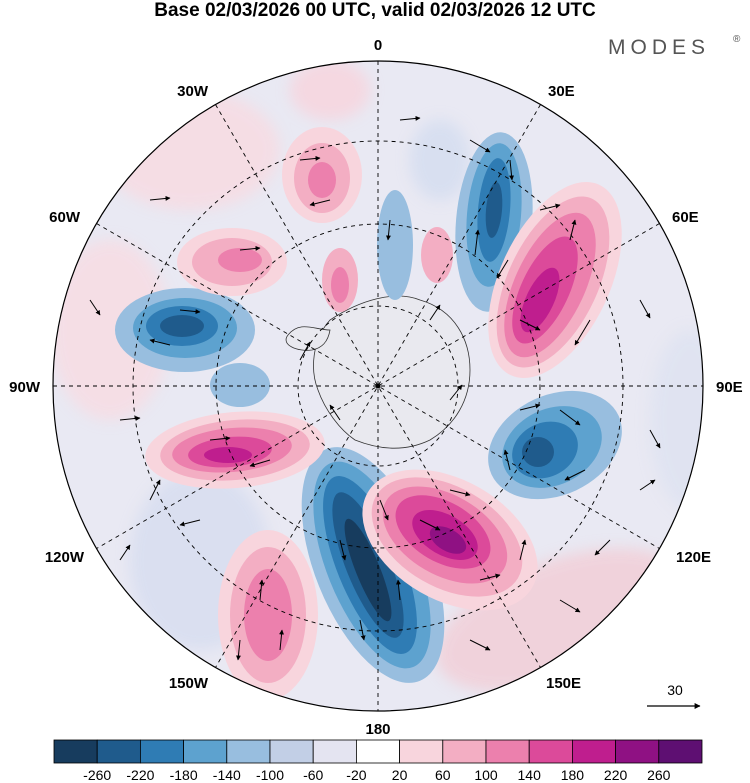  Describe the element at coordinates (193, 91) in the screenshot. I see `lon-label-30w: 30W` at that location.